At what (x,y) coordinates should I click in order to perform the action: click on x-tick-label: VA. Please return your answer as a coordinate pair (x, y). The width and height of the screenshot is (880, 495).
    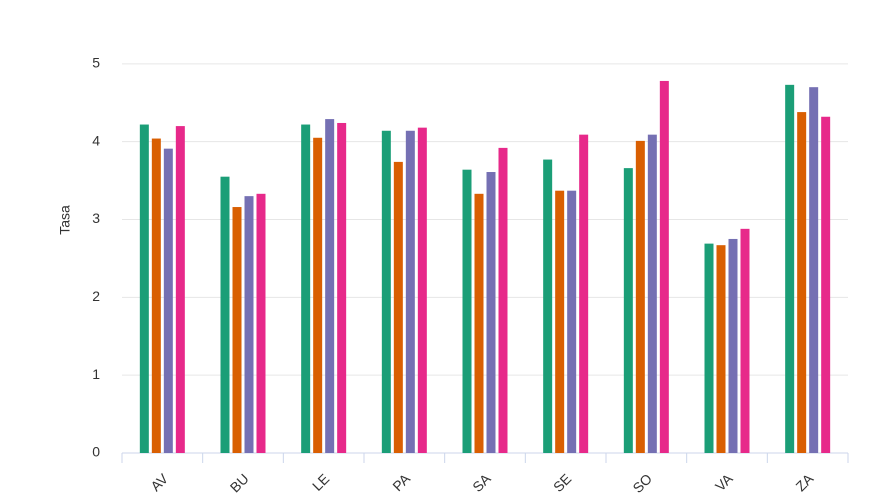
    Looking at the image, I should click on (724, 482).